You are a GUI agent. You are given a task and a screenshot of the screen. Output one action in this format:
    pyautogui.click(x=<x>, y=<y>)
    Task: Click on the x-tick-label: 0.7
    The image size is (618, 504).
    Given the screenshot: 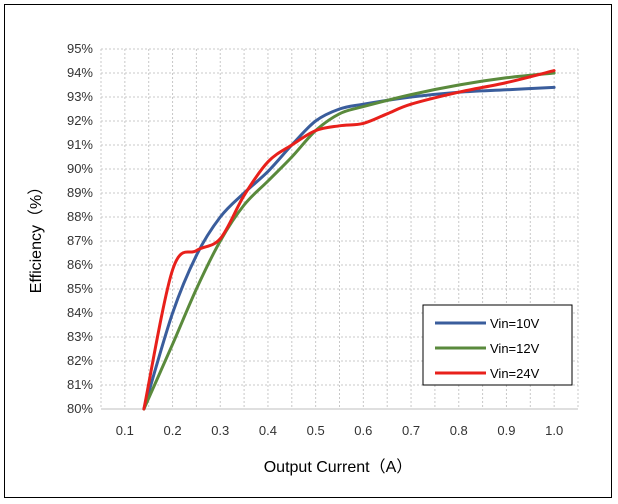 What is the action you would take?
    pyautogui.click(x=411, y=430)
    